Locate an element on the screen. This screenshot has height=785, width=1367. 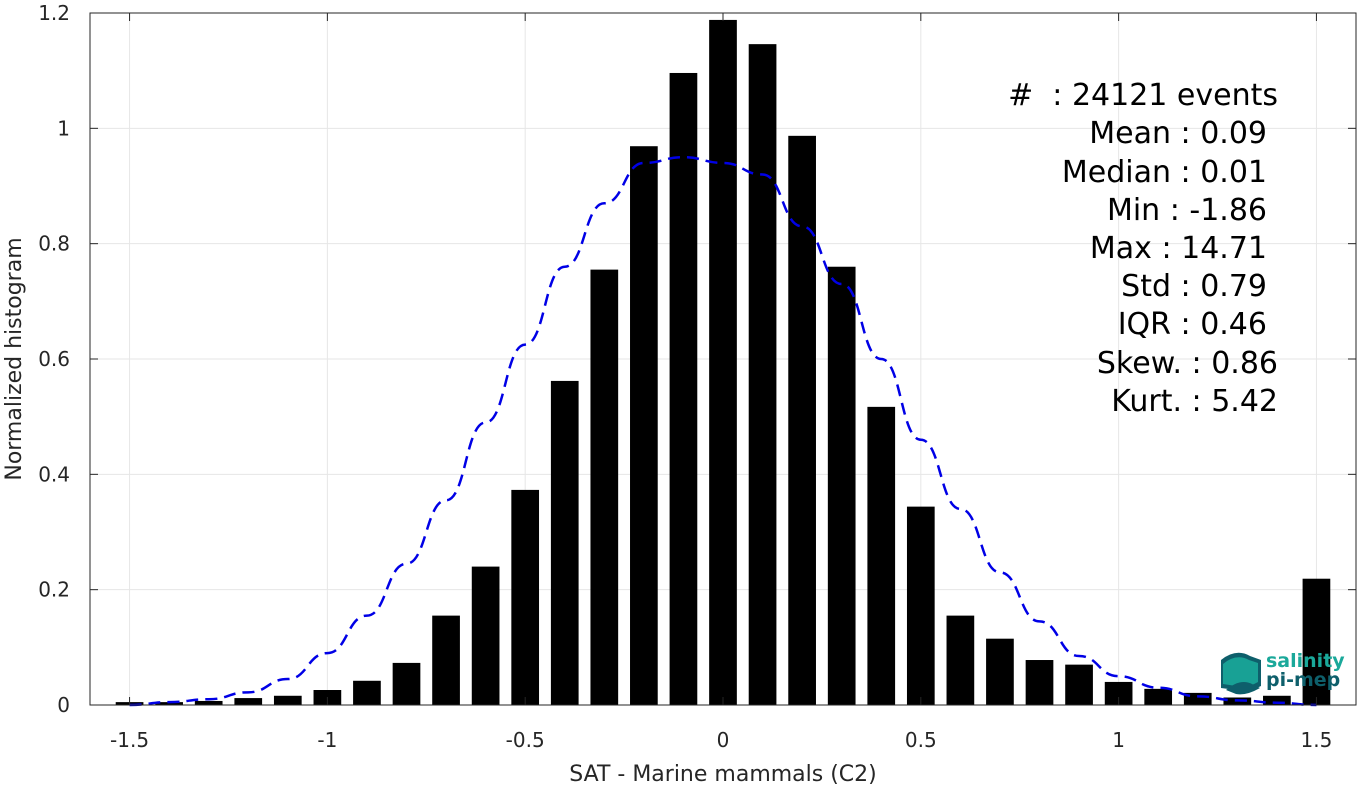
y-tick-label: 0.2 is located at coordinates (54, 590).